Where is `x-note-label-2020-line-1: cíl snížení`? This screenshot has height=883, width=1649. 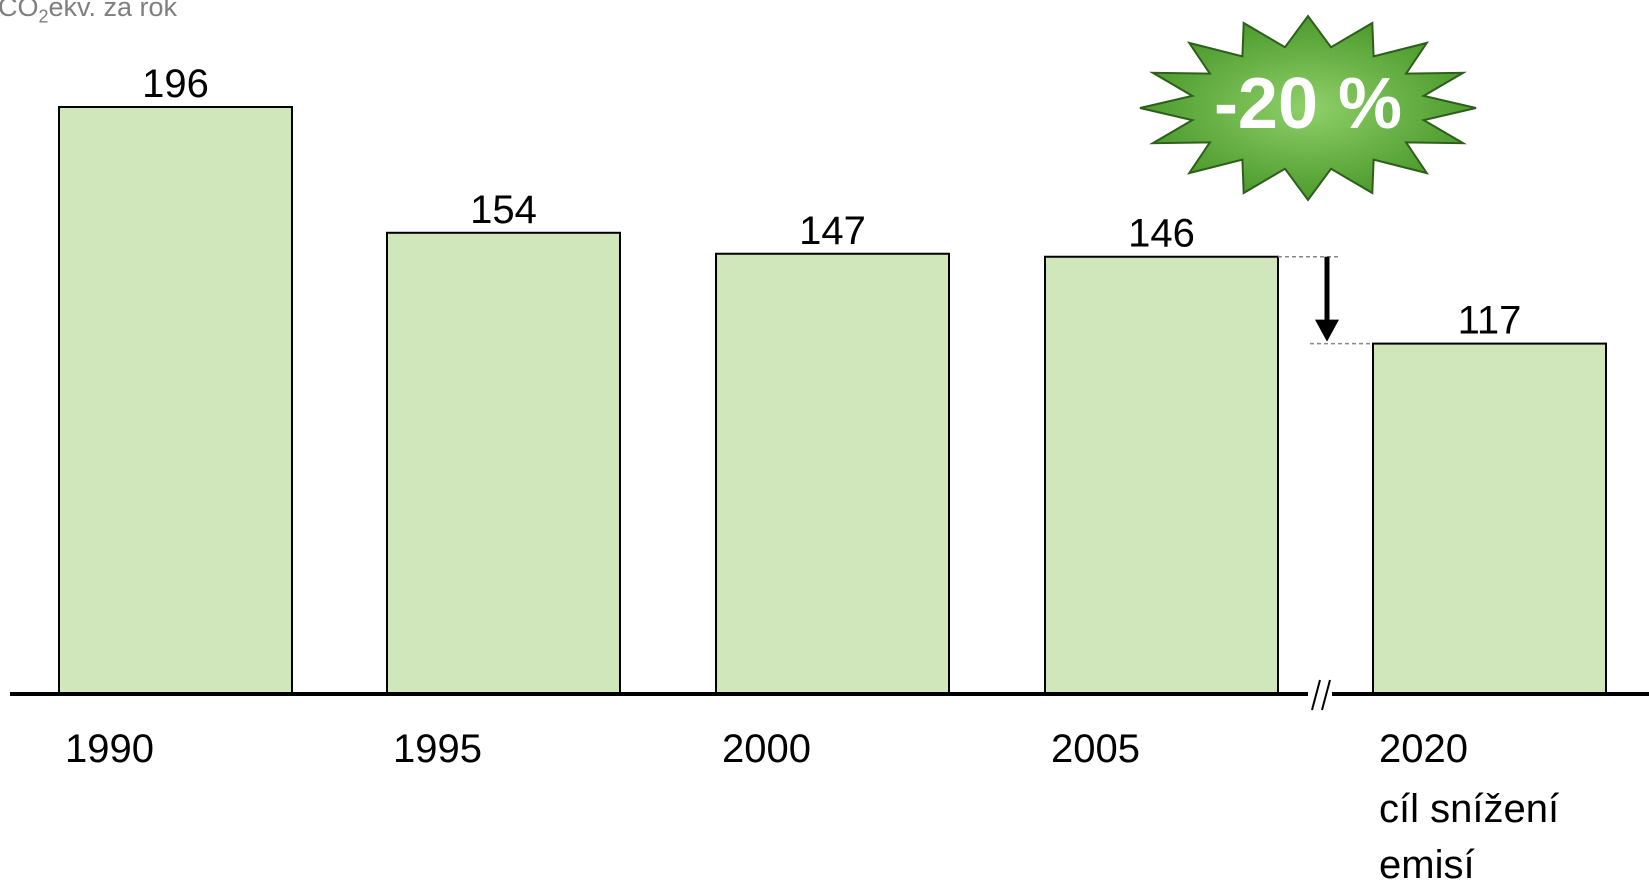 x-note-label-2020-line-1: cíl snížení is located at coordinates (1469, 809).